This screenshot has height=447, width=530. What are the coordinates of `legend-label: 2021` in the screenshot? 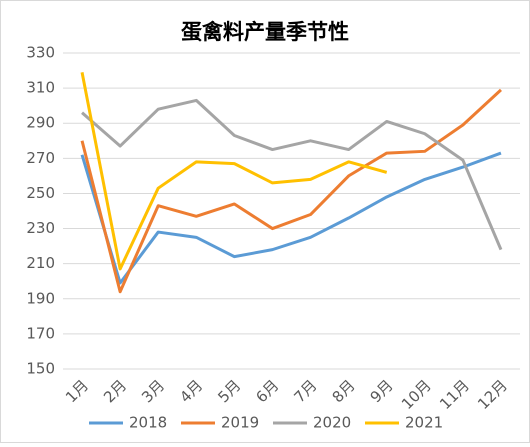 It's located at (424, 423).